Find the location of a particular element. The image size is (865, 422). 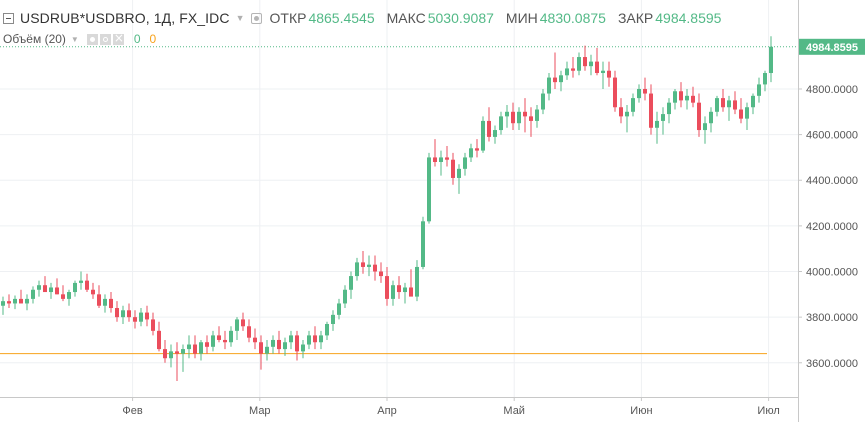

gear-icon is located at coordinates (105, 39).